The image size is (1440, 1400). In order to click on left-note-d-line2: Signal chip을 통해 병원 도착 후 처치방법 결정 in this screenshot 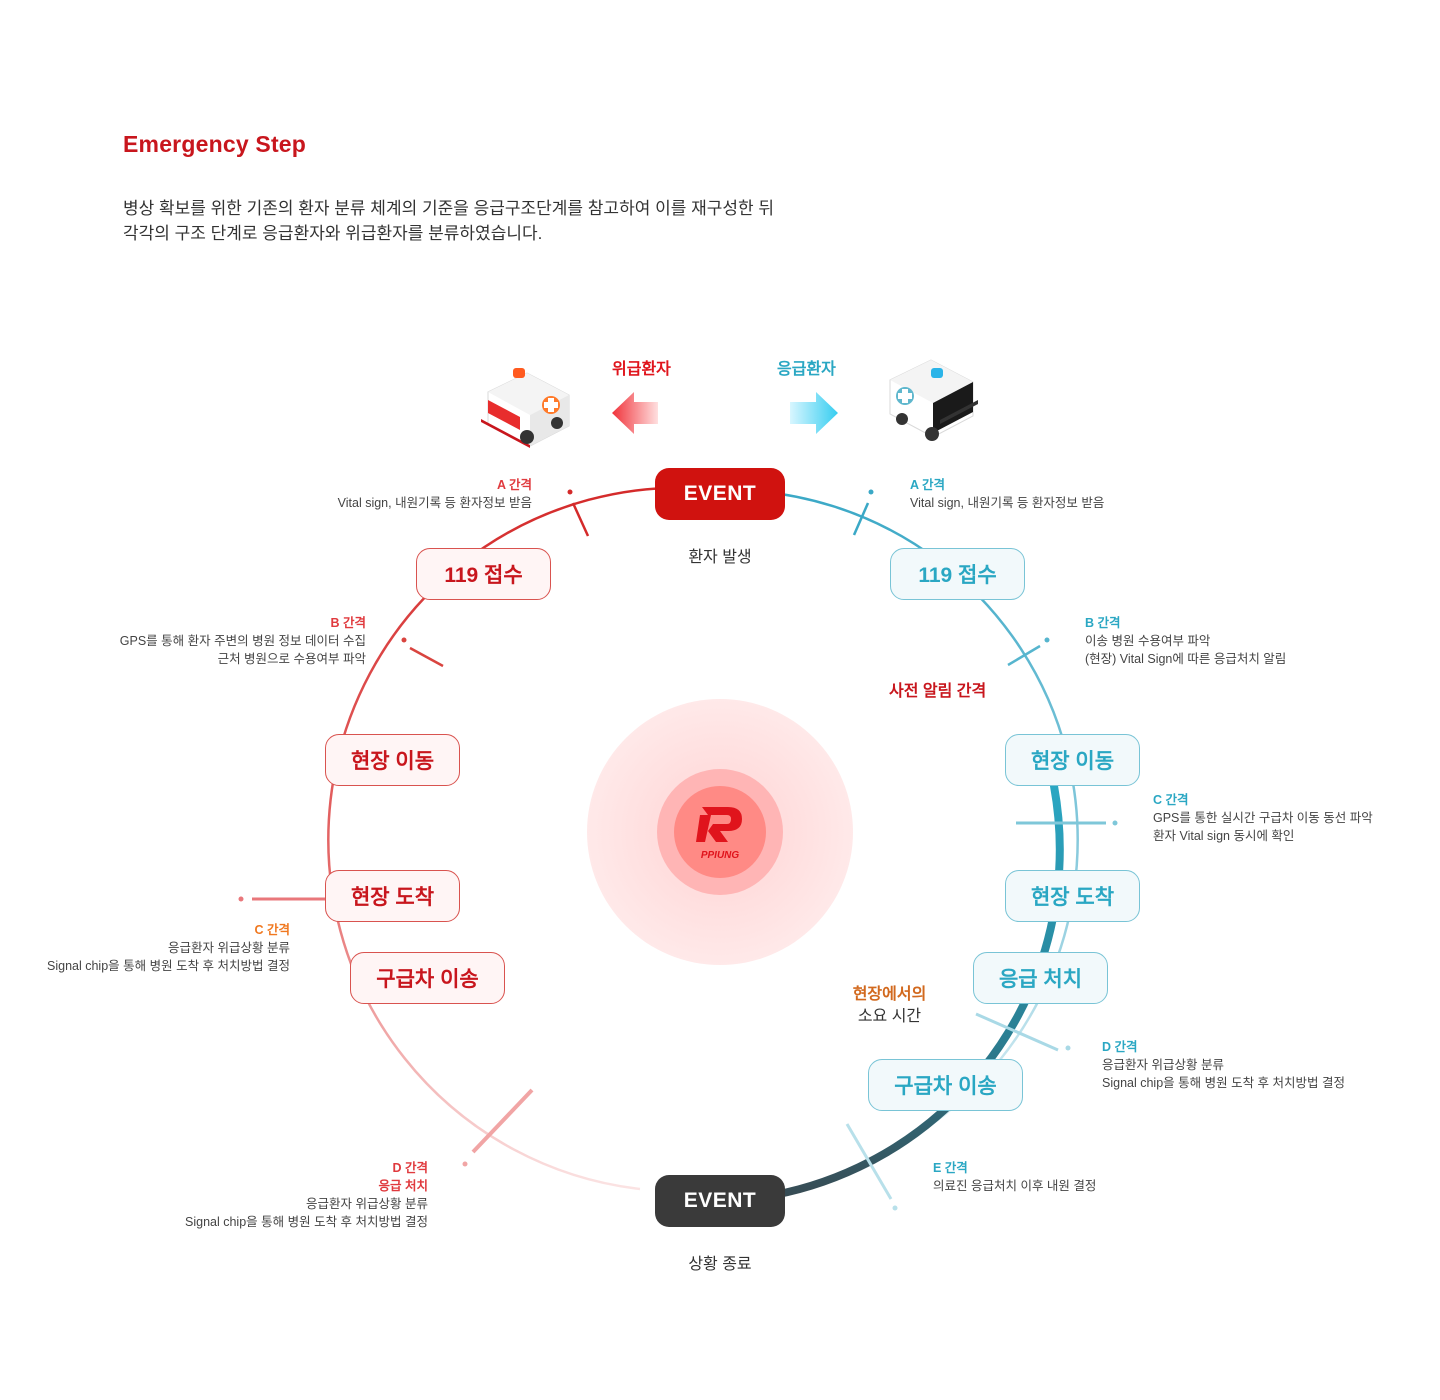, I will do `click(306, 1222)`.